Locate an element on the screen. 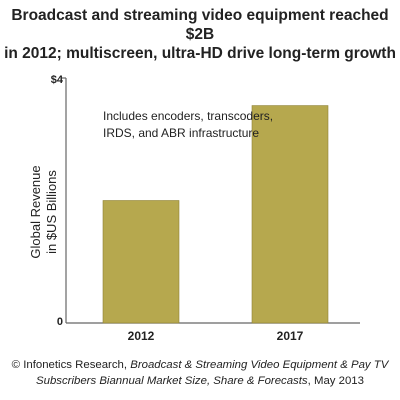 Image resolution: width=400 pixels, height=400 pixels. x-tick-label-2012: 2012 is located at coordinates (141, 336).